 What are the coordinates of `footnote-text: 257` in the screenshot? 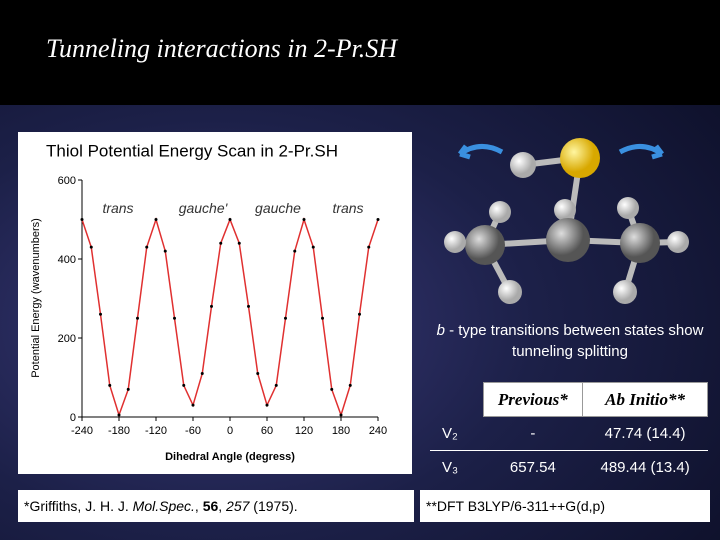 It's located at (238, 506).